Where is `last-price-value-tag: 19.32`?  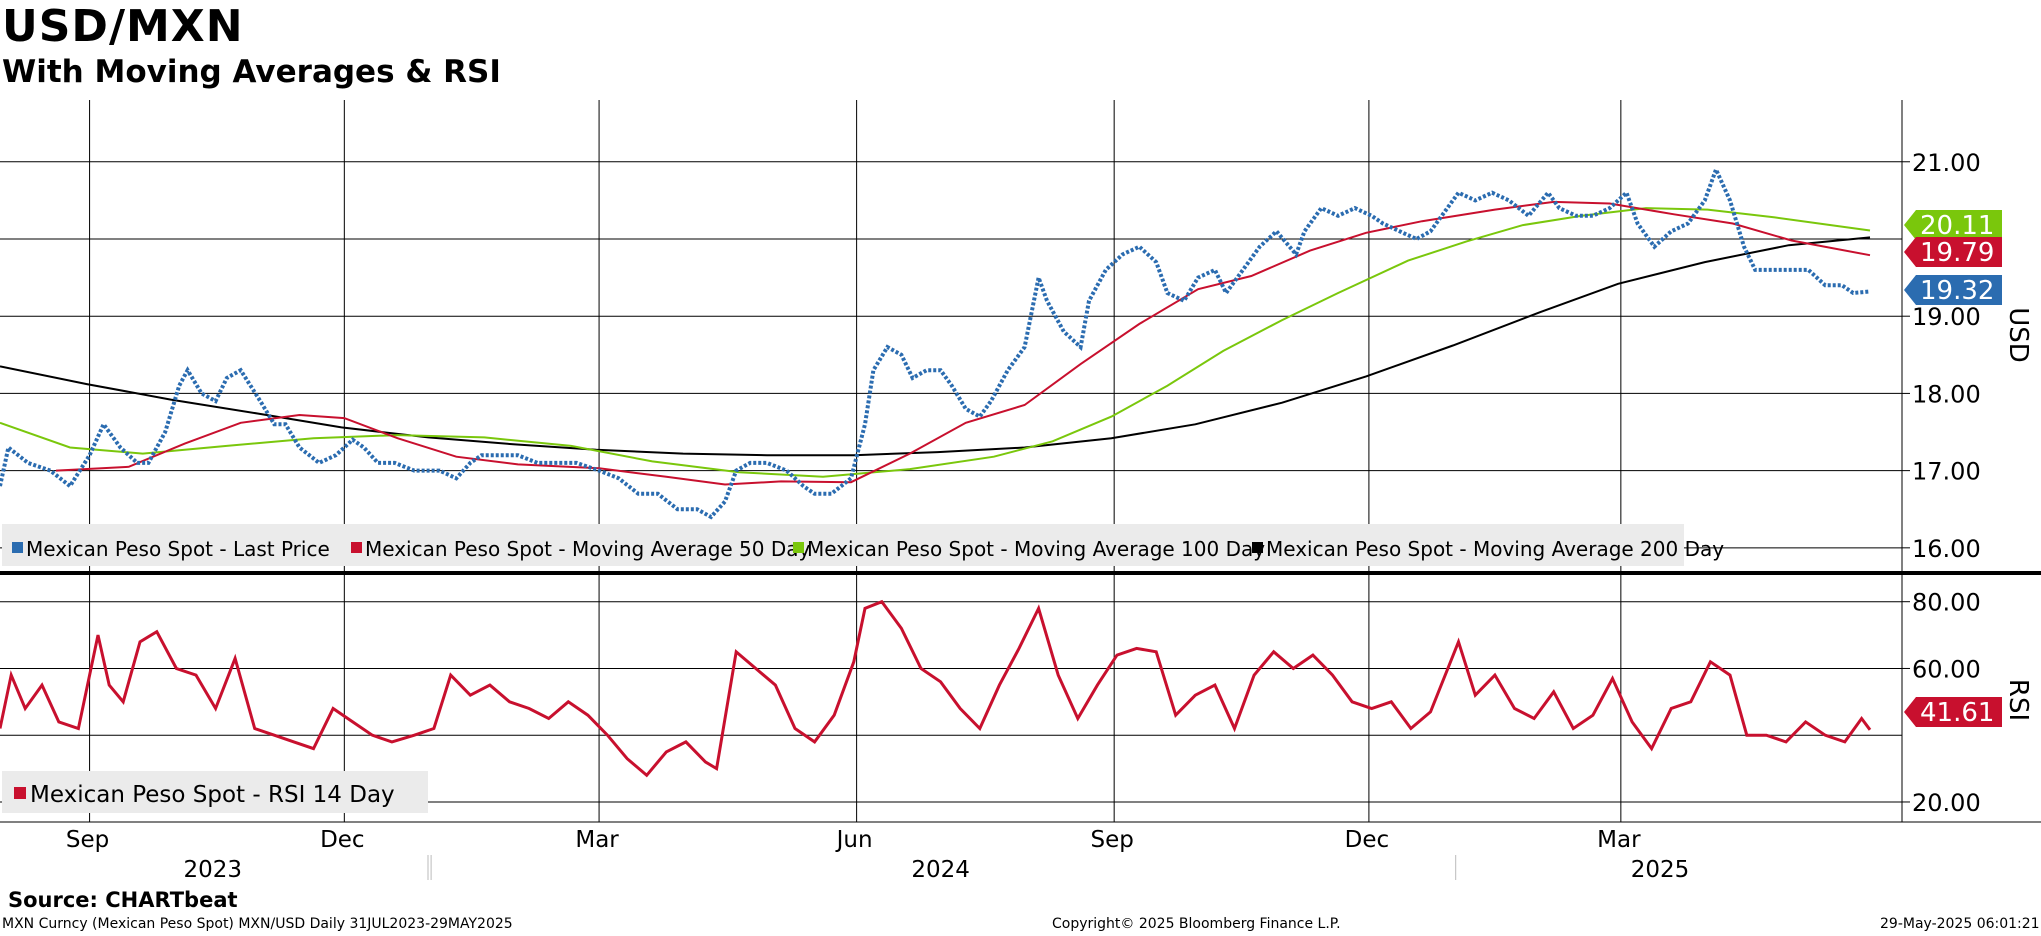 last-price-value-tag: 19.32 is located at coordinates (1953, 290).